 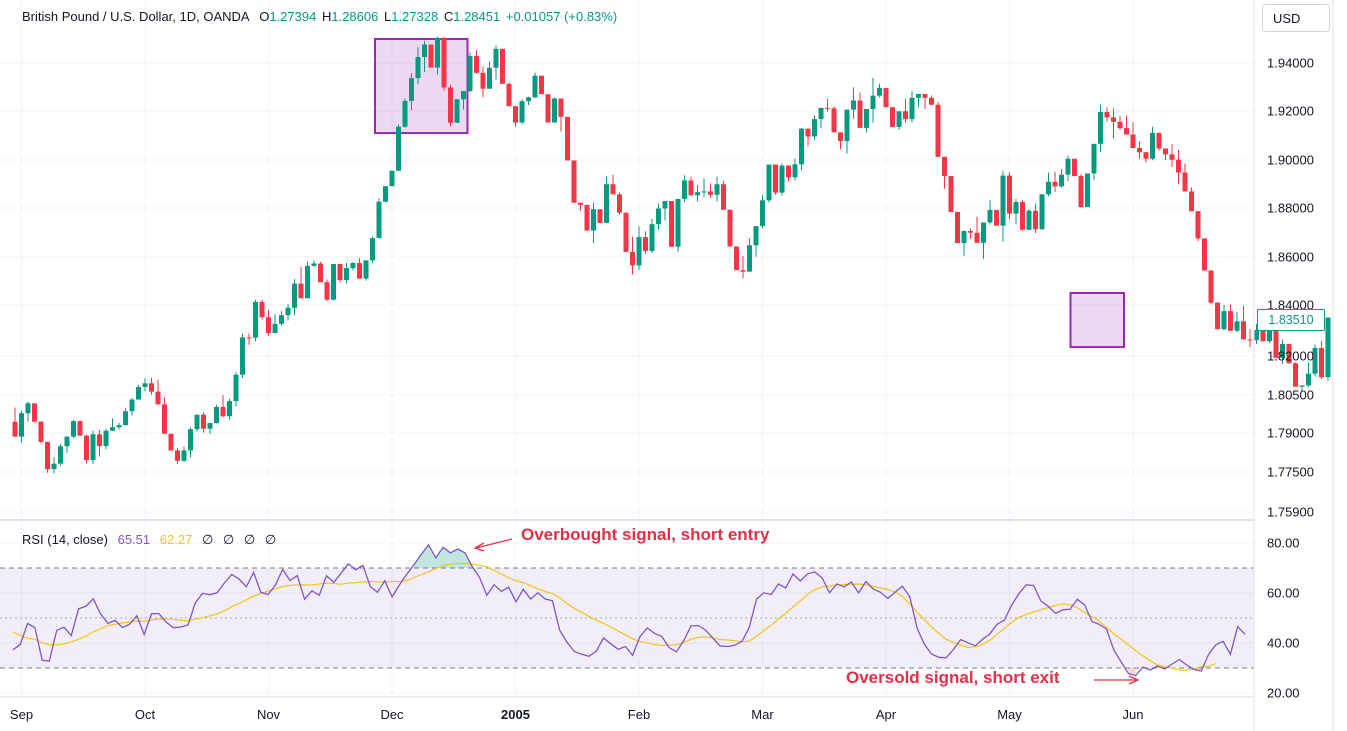 What do you see at coordinates (1283, 643) in the screenshot?
I see `rsi-tick-label: 40.00` at bounding box center [1283, 643].